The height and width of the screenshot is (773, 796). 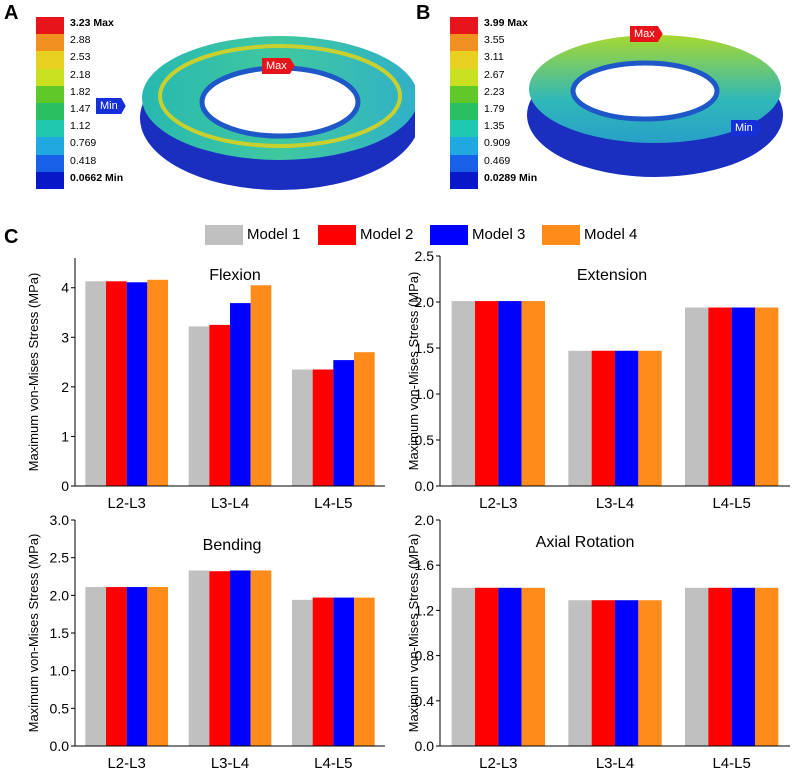 What do you see at coordinates (80, 109) in the screenshot?
I see `legend-value: 1.47` at bounding box center [80, 109].